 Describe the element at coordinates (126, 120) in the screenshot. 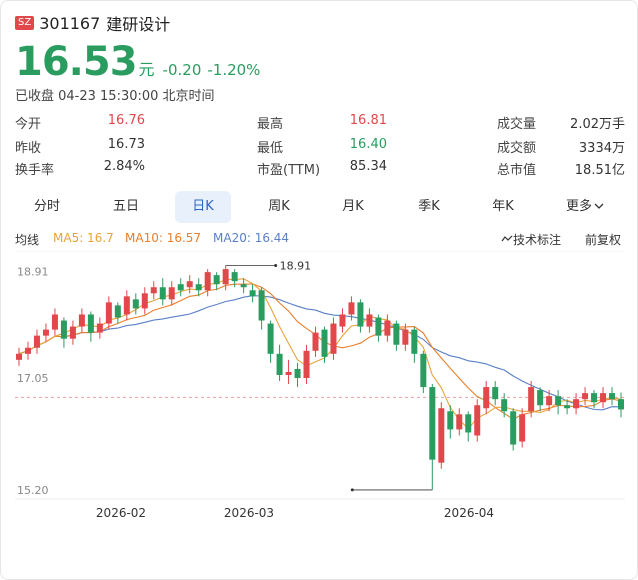

I see `stat-value: 16.76` at that location.